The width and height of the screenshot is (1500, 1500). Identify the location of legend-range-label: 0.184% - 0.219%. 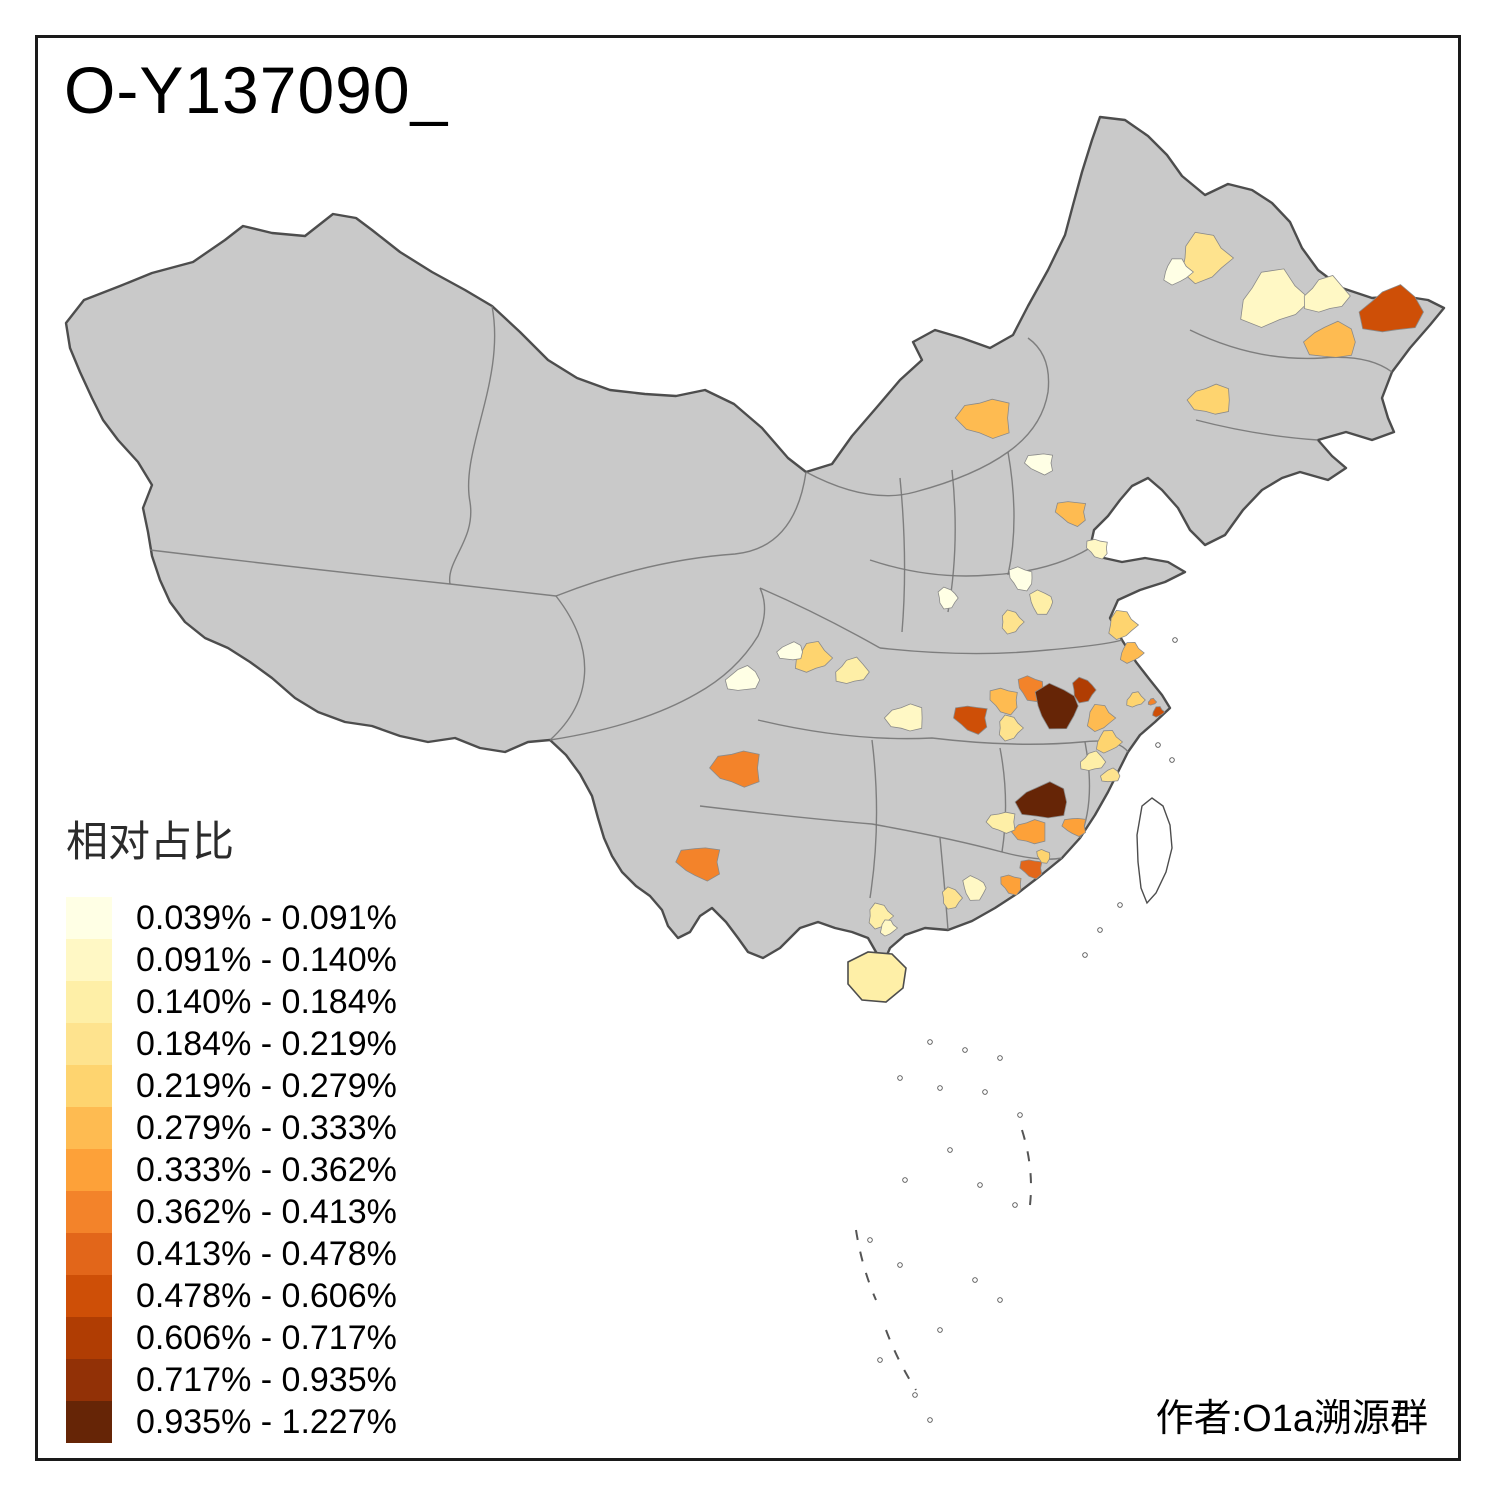
(266, 1043).